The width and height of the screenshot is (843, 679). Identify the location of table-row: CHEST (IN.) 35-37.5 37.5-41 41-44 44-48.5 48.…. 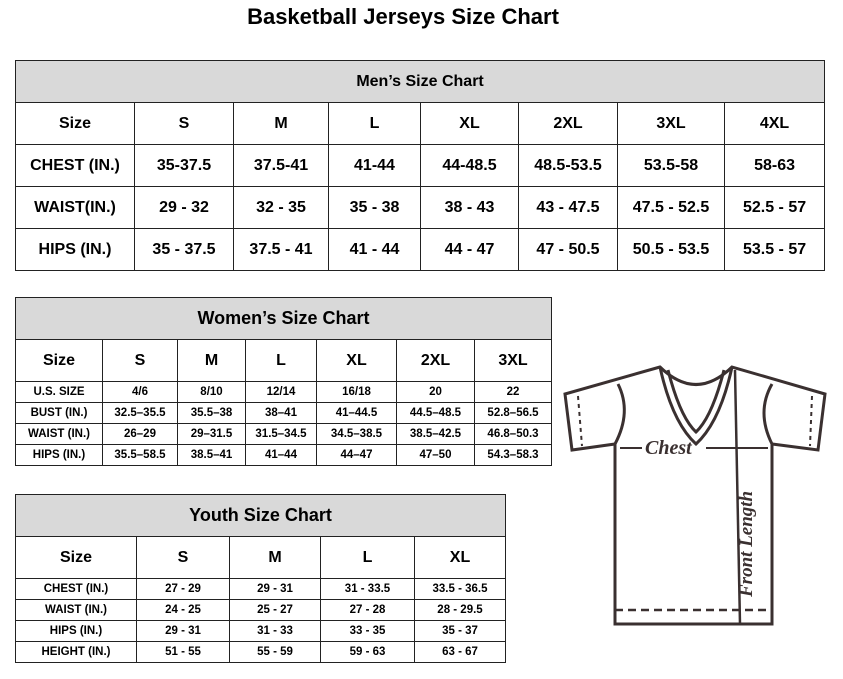
(420, 165).